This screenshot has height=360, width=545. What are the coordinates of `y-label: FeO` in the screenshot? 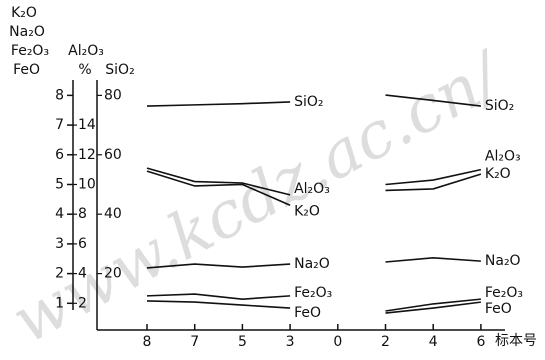 It's located at (26, 70).